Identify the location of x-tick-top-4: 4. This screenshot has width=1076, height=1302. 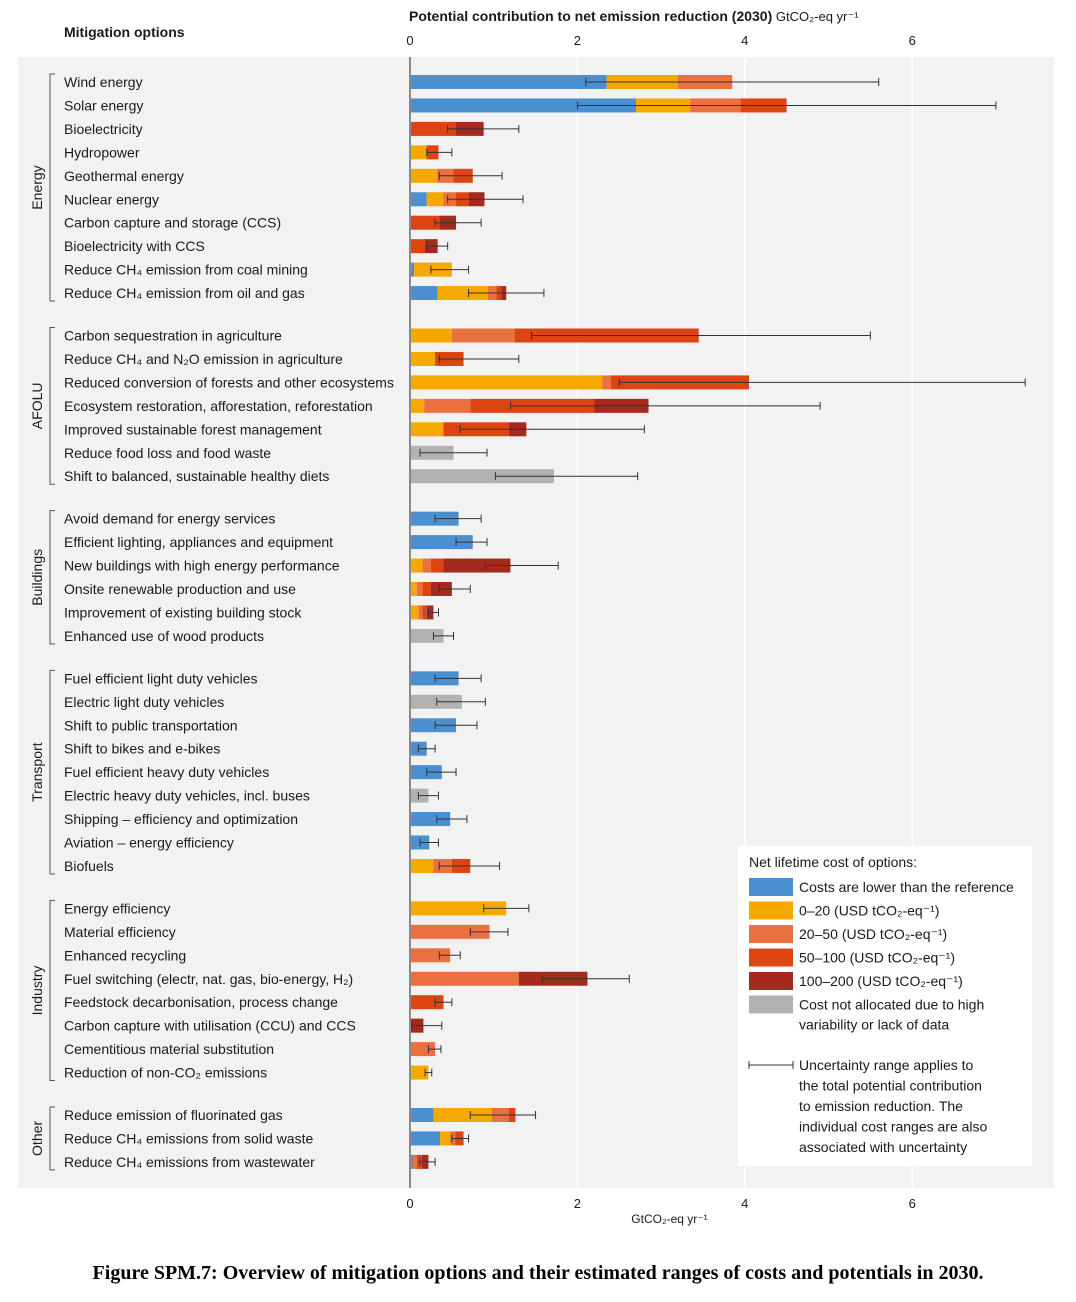
(744, 40).